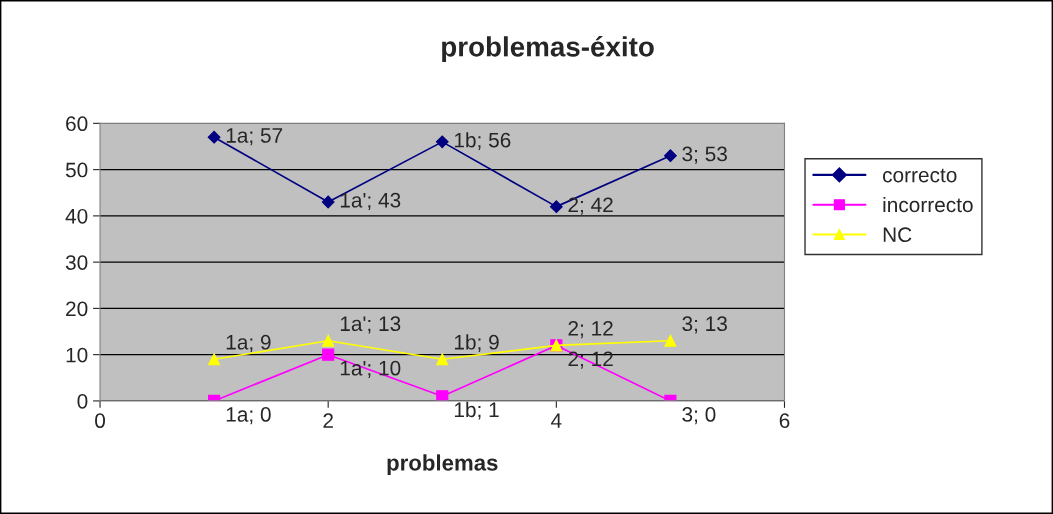  Describe the element at coordinates (704, 155) in the screenshot. I see `data-label: 3; 53` at that location.